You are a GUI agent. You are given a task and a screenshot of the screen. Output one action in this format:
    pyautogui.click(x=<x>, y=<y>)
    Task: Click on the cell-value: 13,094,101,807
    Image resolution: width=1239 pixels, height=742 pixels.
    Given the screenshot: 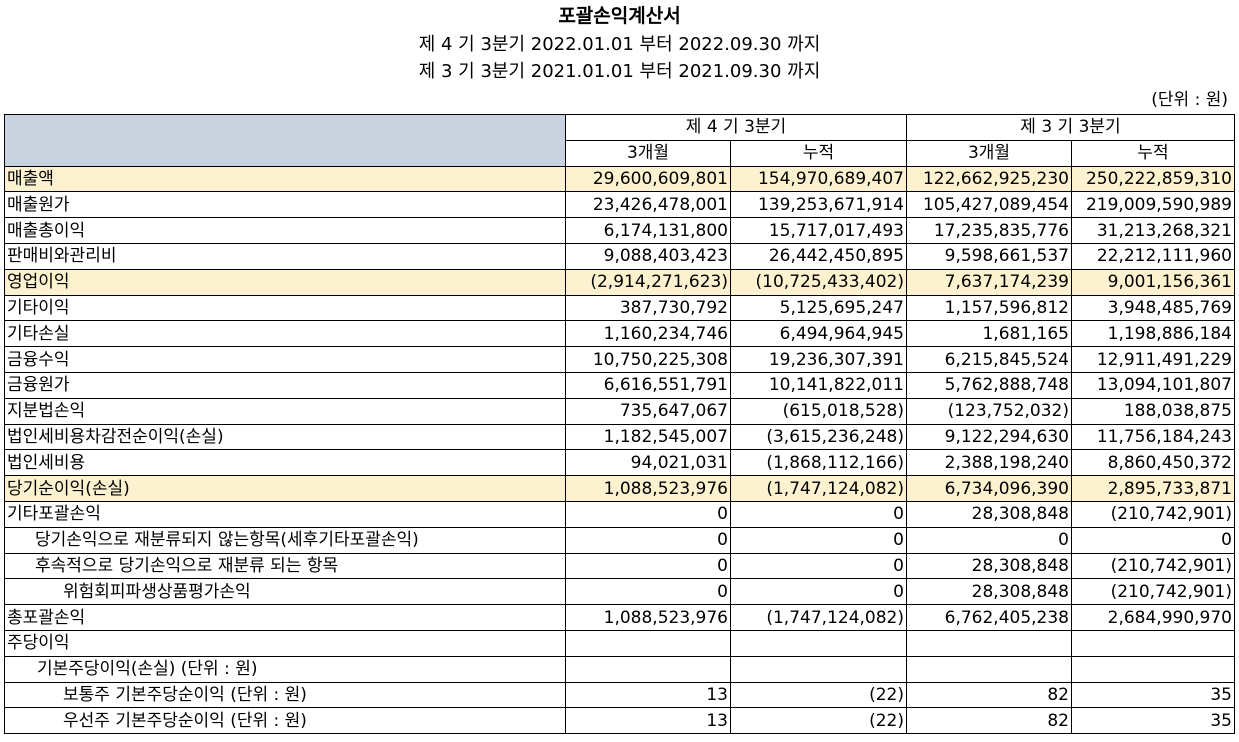 What is the action you would take?
    pyautogui.click(x=1153, y=385)
    